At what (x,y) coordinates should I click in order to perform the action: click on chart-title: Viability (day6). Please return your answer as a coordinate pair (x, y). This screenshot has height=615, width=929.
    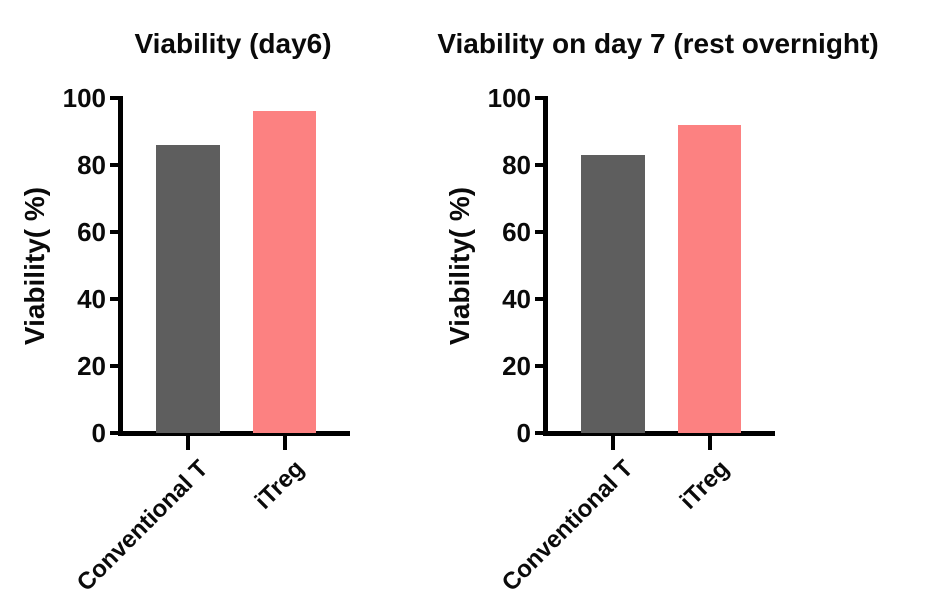
    Looking at the image, I should click on (233, 43).